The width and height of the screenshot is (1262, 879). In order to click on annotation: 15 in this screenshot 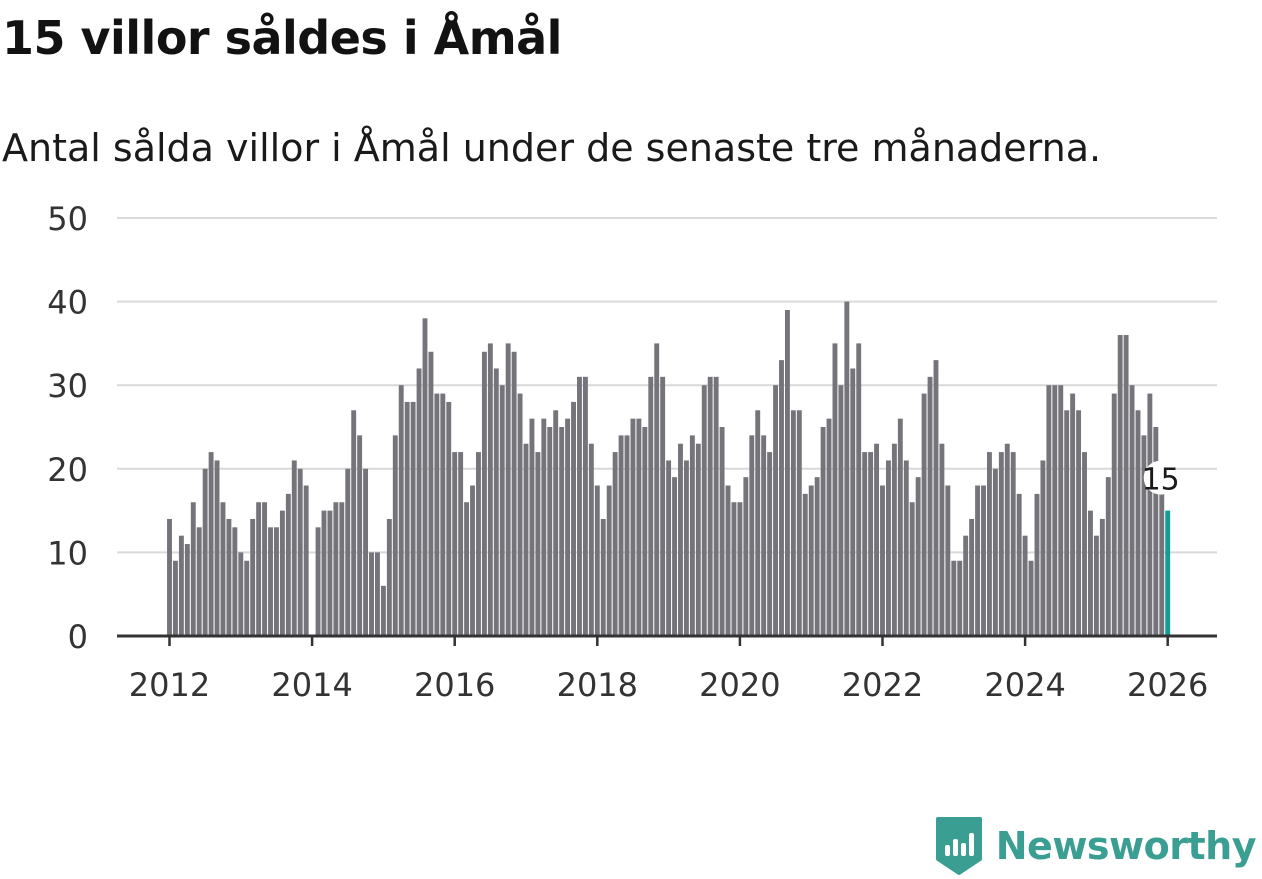, I will do `click(1161, 479)`.